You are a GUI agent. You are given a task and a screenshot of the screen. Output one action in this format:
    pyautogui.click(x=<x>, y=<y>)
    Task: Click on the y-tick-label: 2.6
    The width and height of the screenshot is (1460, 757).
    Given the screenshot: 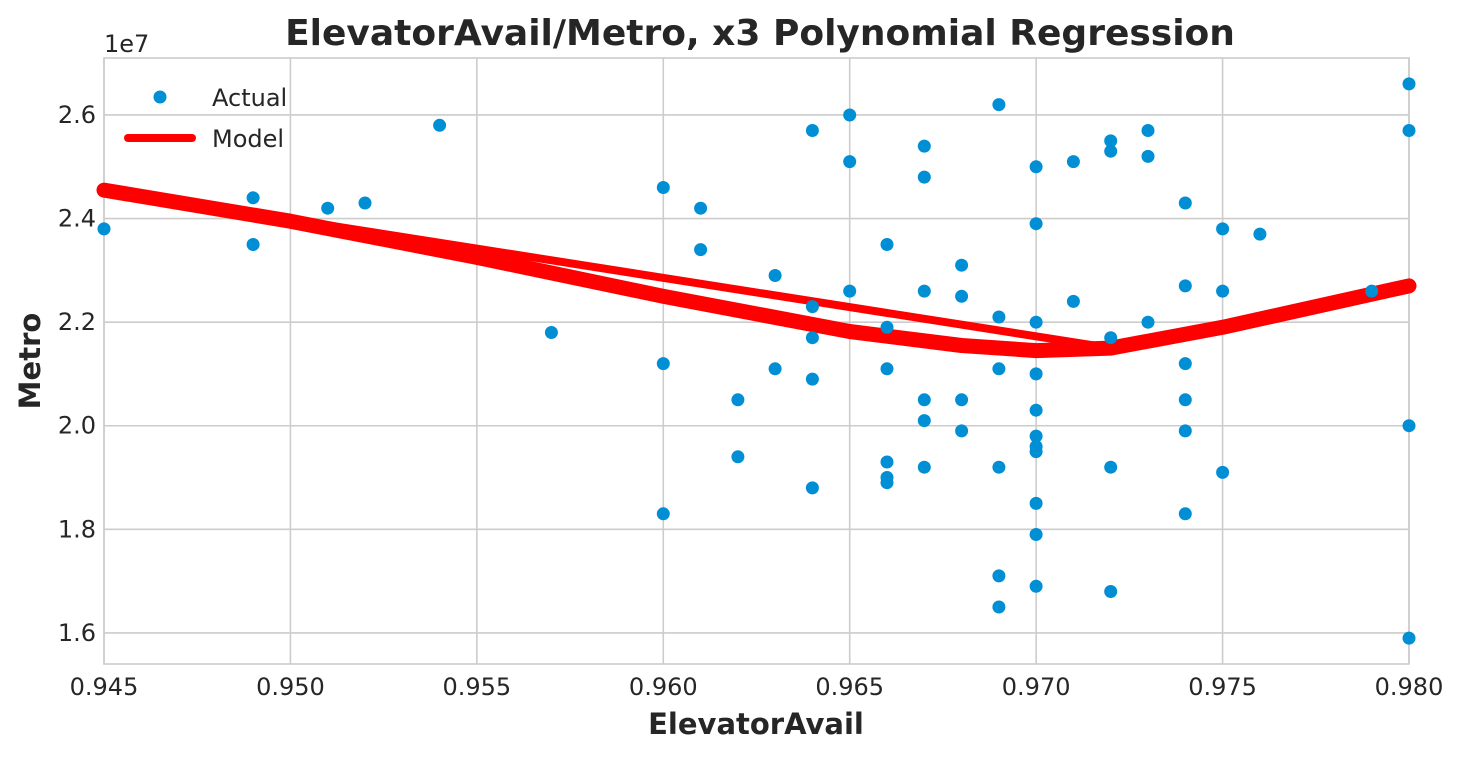 What is the action you would take?
    pyautogui.click(x=77, y=115)
    